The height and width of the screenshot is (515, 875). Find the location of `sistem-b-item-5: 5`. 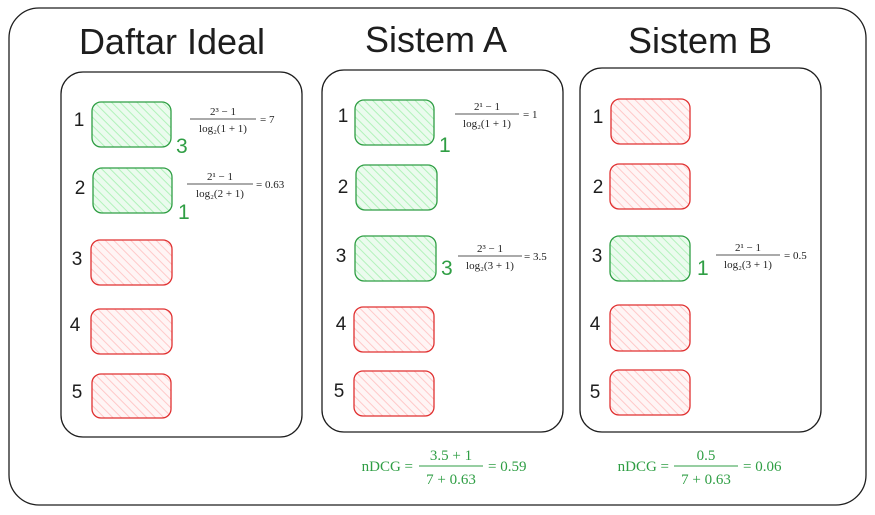

sistem-b-item-5: 5 is located at coordinates (640, 392).